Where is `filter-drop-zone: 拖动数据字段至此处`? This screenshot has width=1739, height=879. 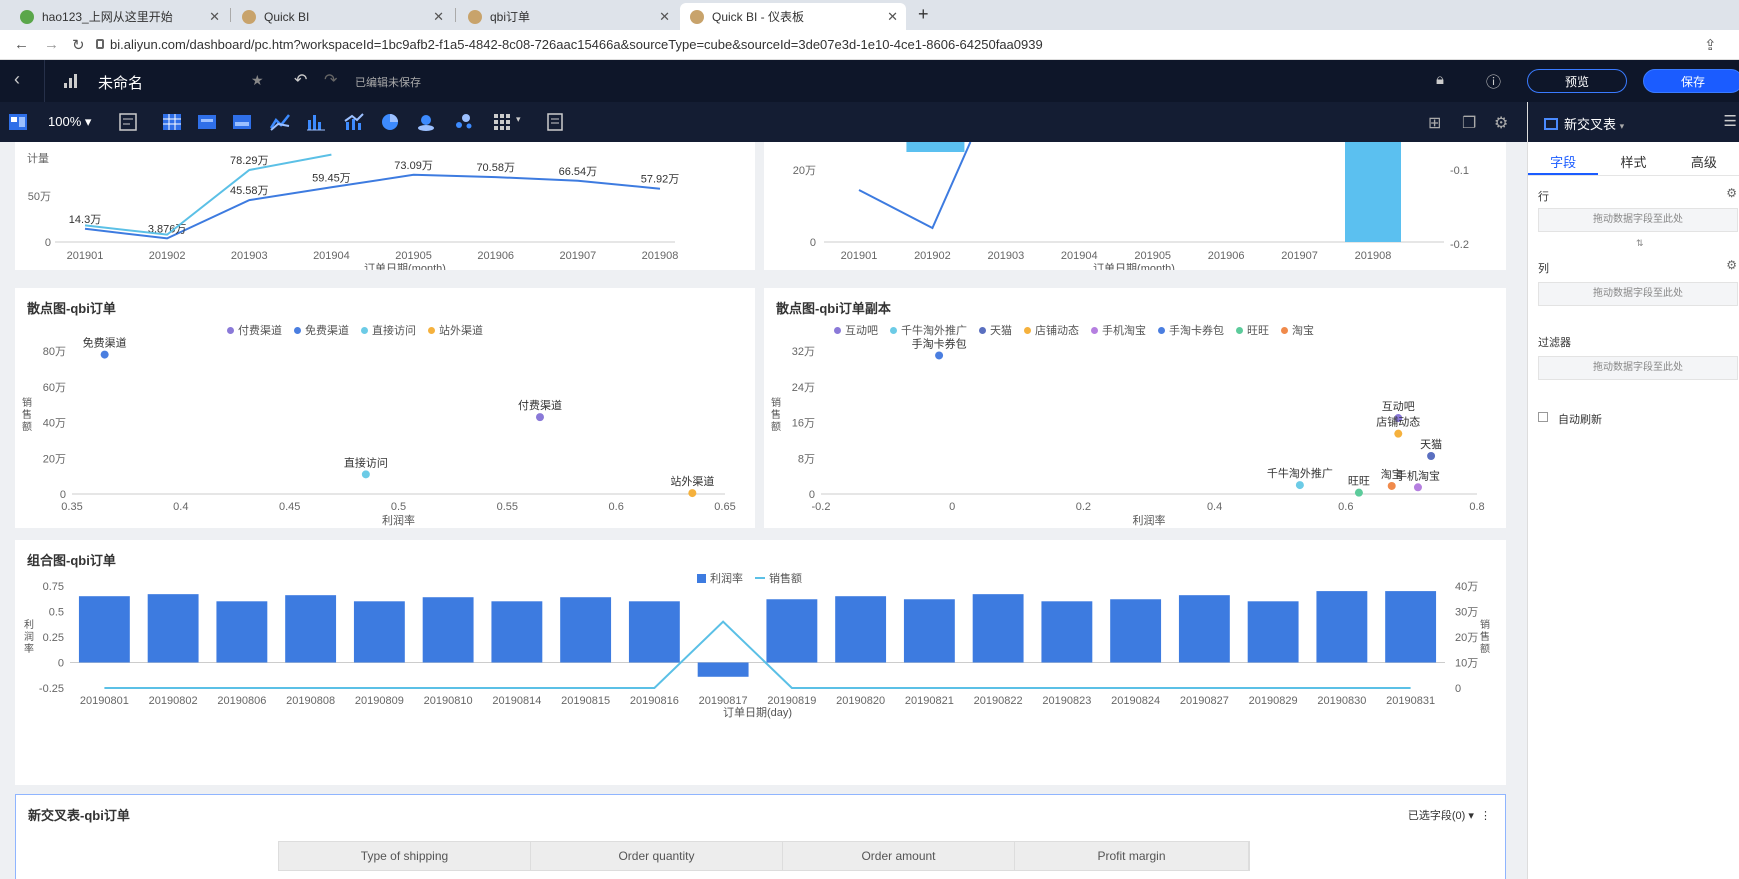
filter-drop-zone: 拖动数据字段至此处 is located at coordinates (1638, 368).